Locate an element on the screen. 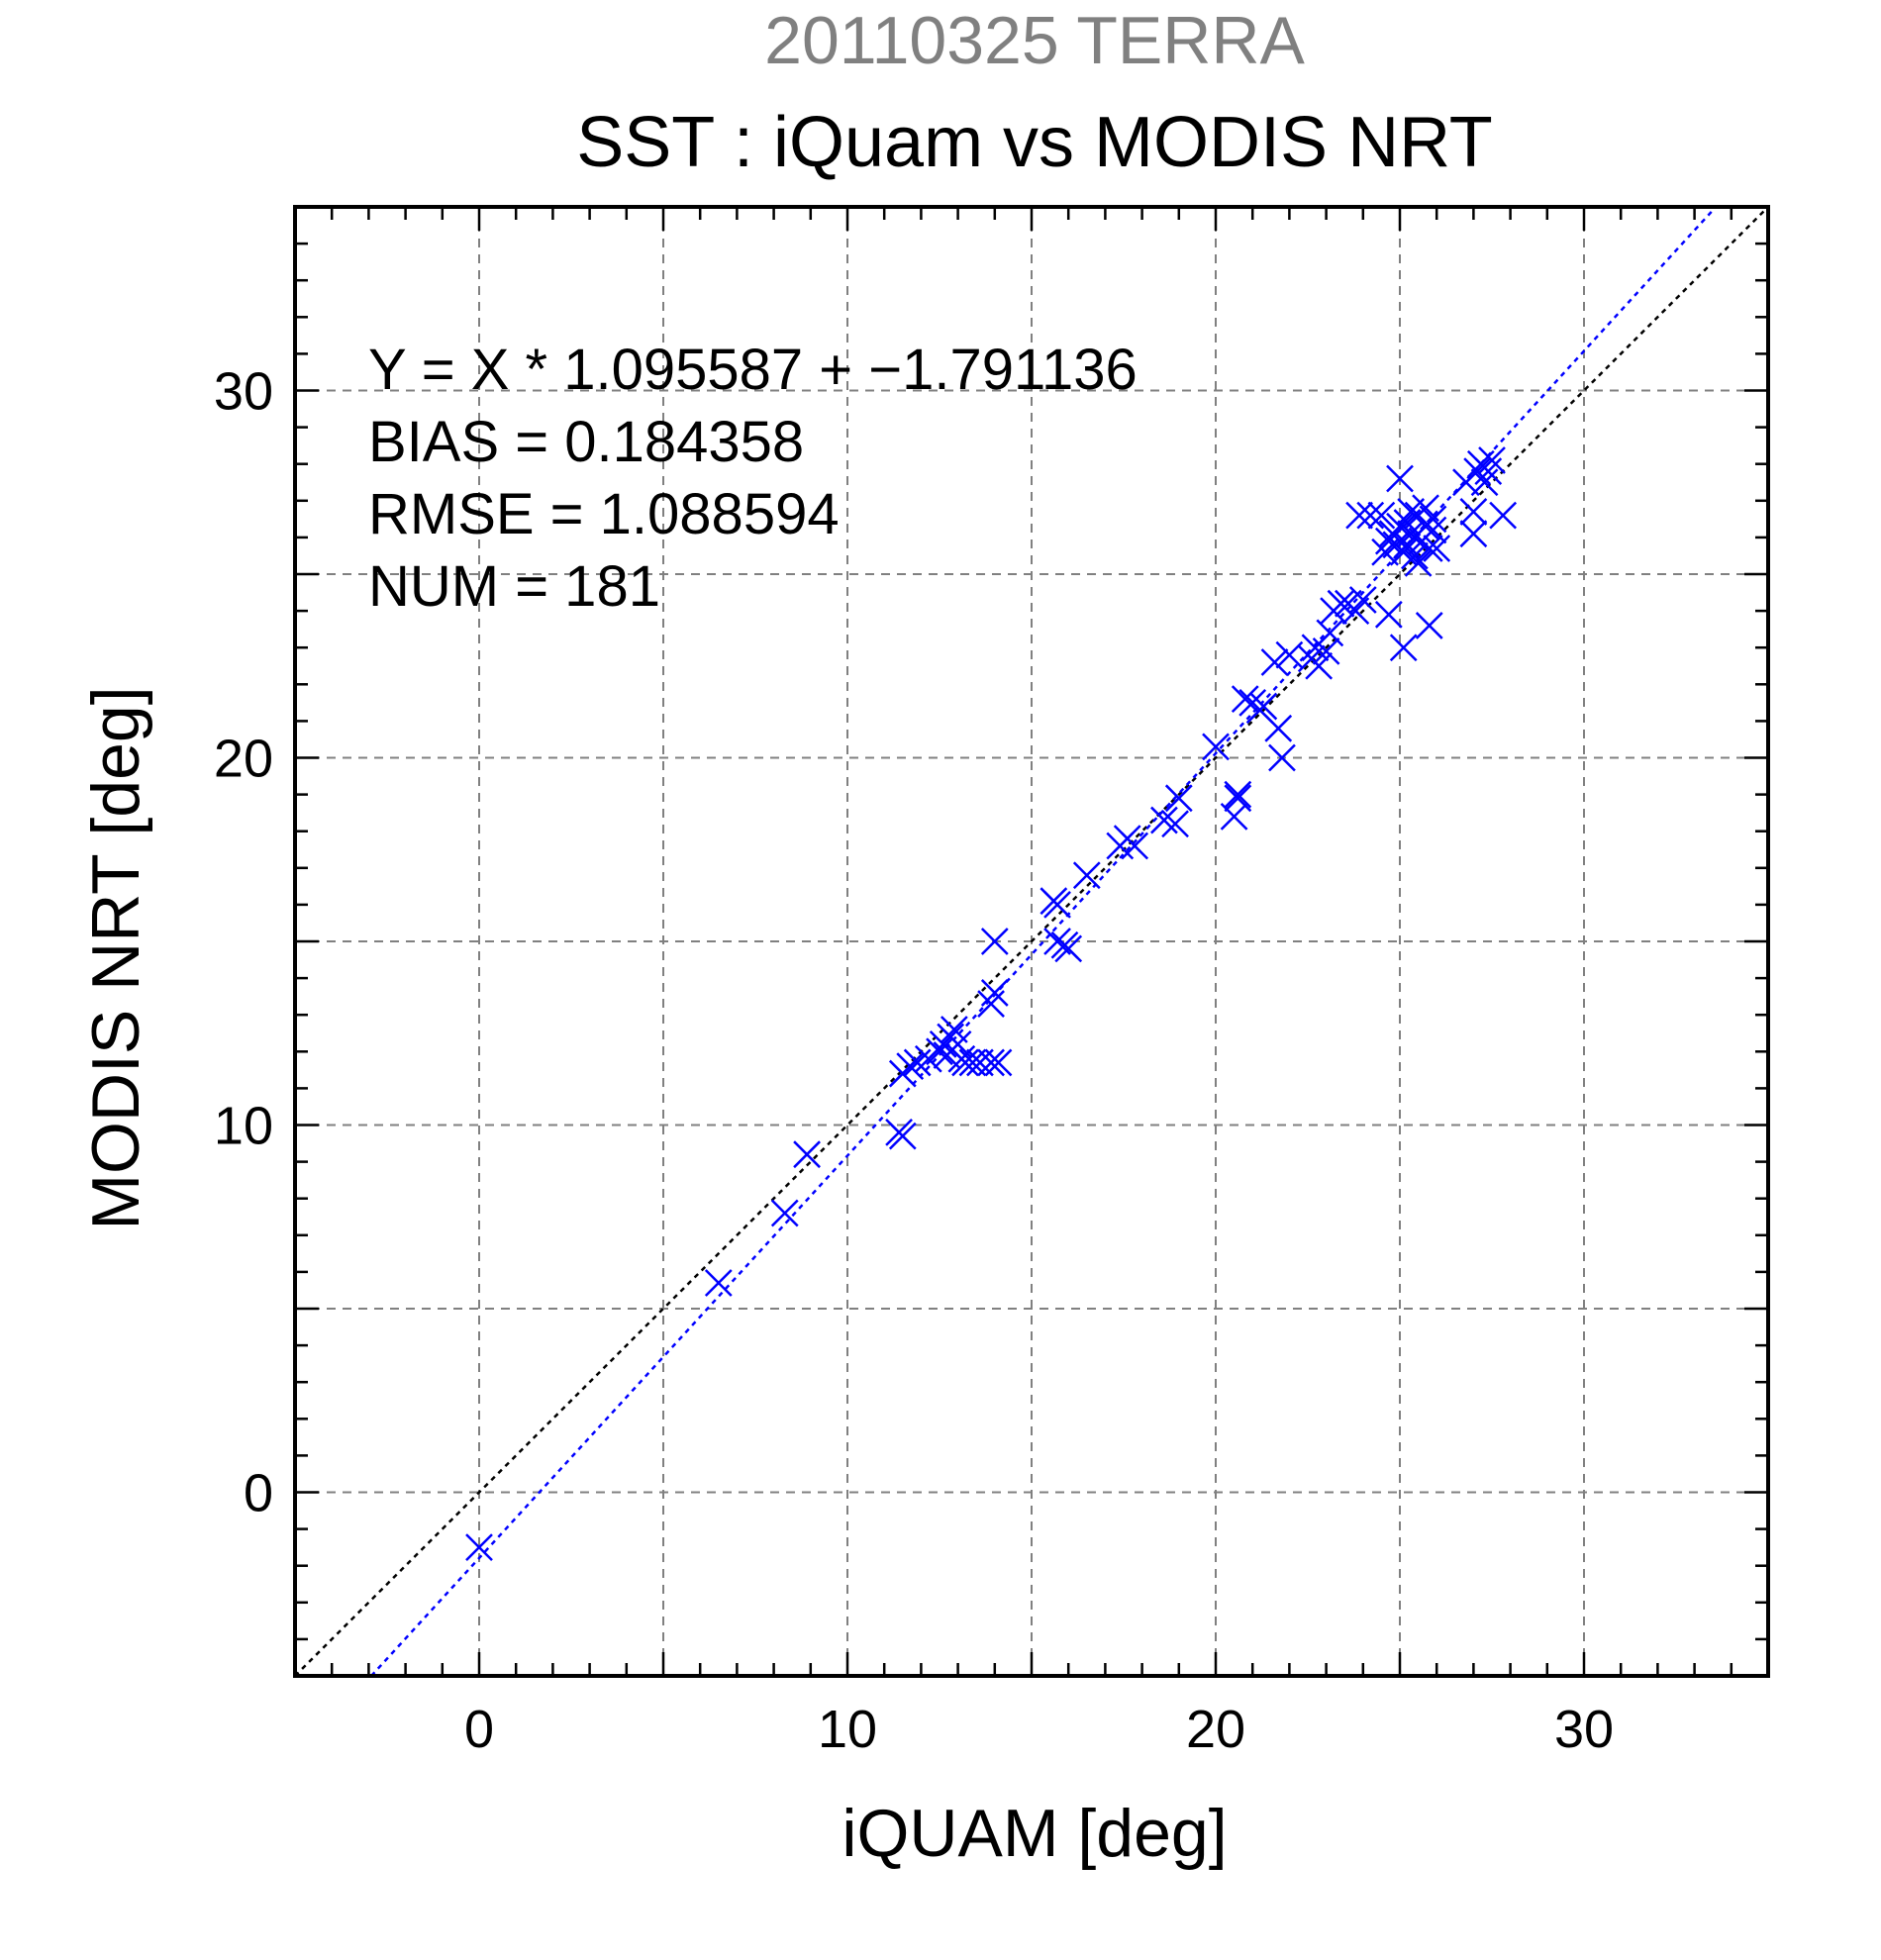 Image resolution: width=1881 pixels, height=1960 pixels. x-tick-label: 0 is located at coordinates (479, 1729).